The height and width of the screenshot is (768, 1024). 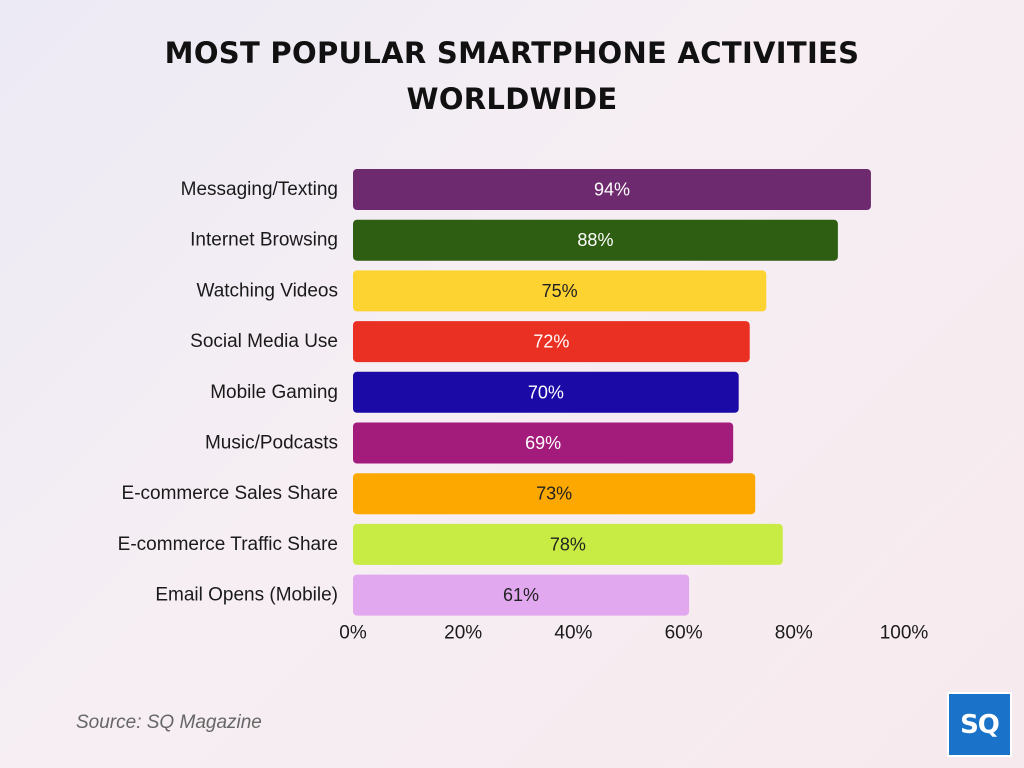 What do you see at coordinates (904, 633) in the screenshot?
I see `x-tick-label: 100%` at bounding box center [904, 633].